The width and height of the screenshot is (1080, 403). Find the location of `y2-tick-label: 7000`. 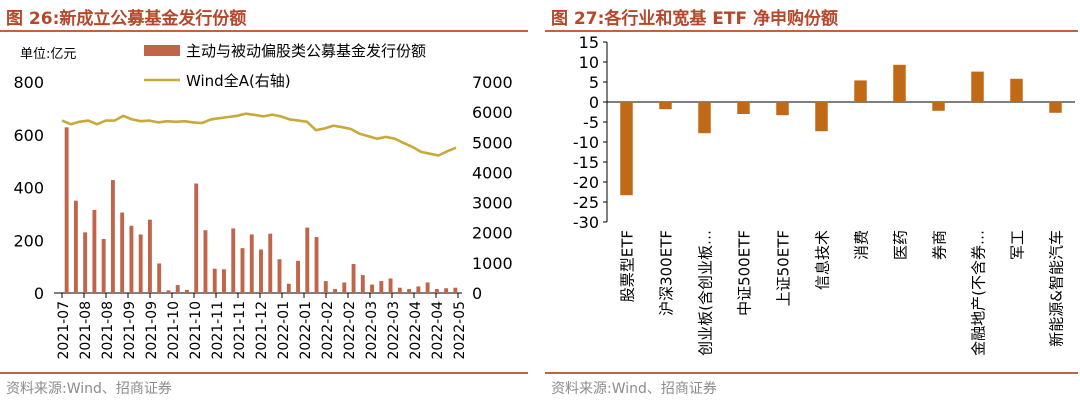

y2-tick-label: 7000 is located at coordinates (492, 82).